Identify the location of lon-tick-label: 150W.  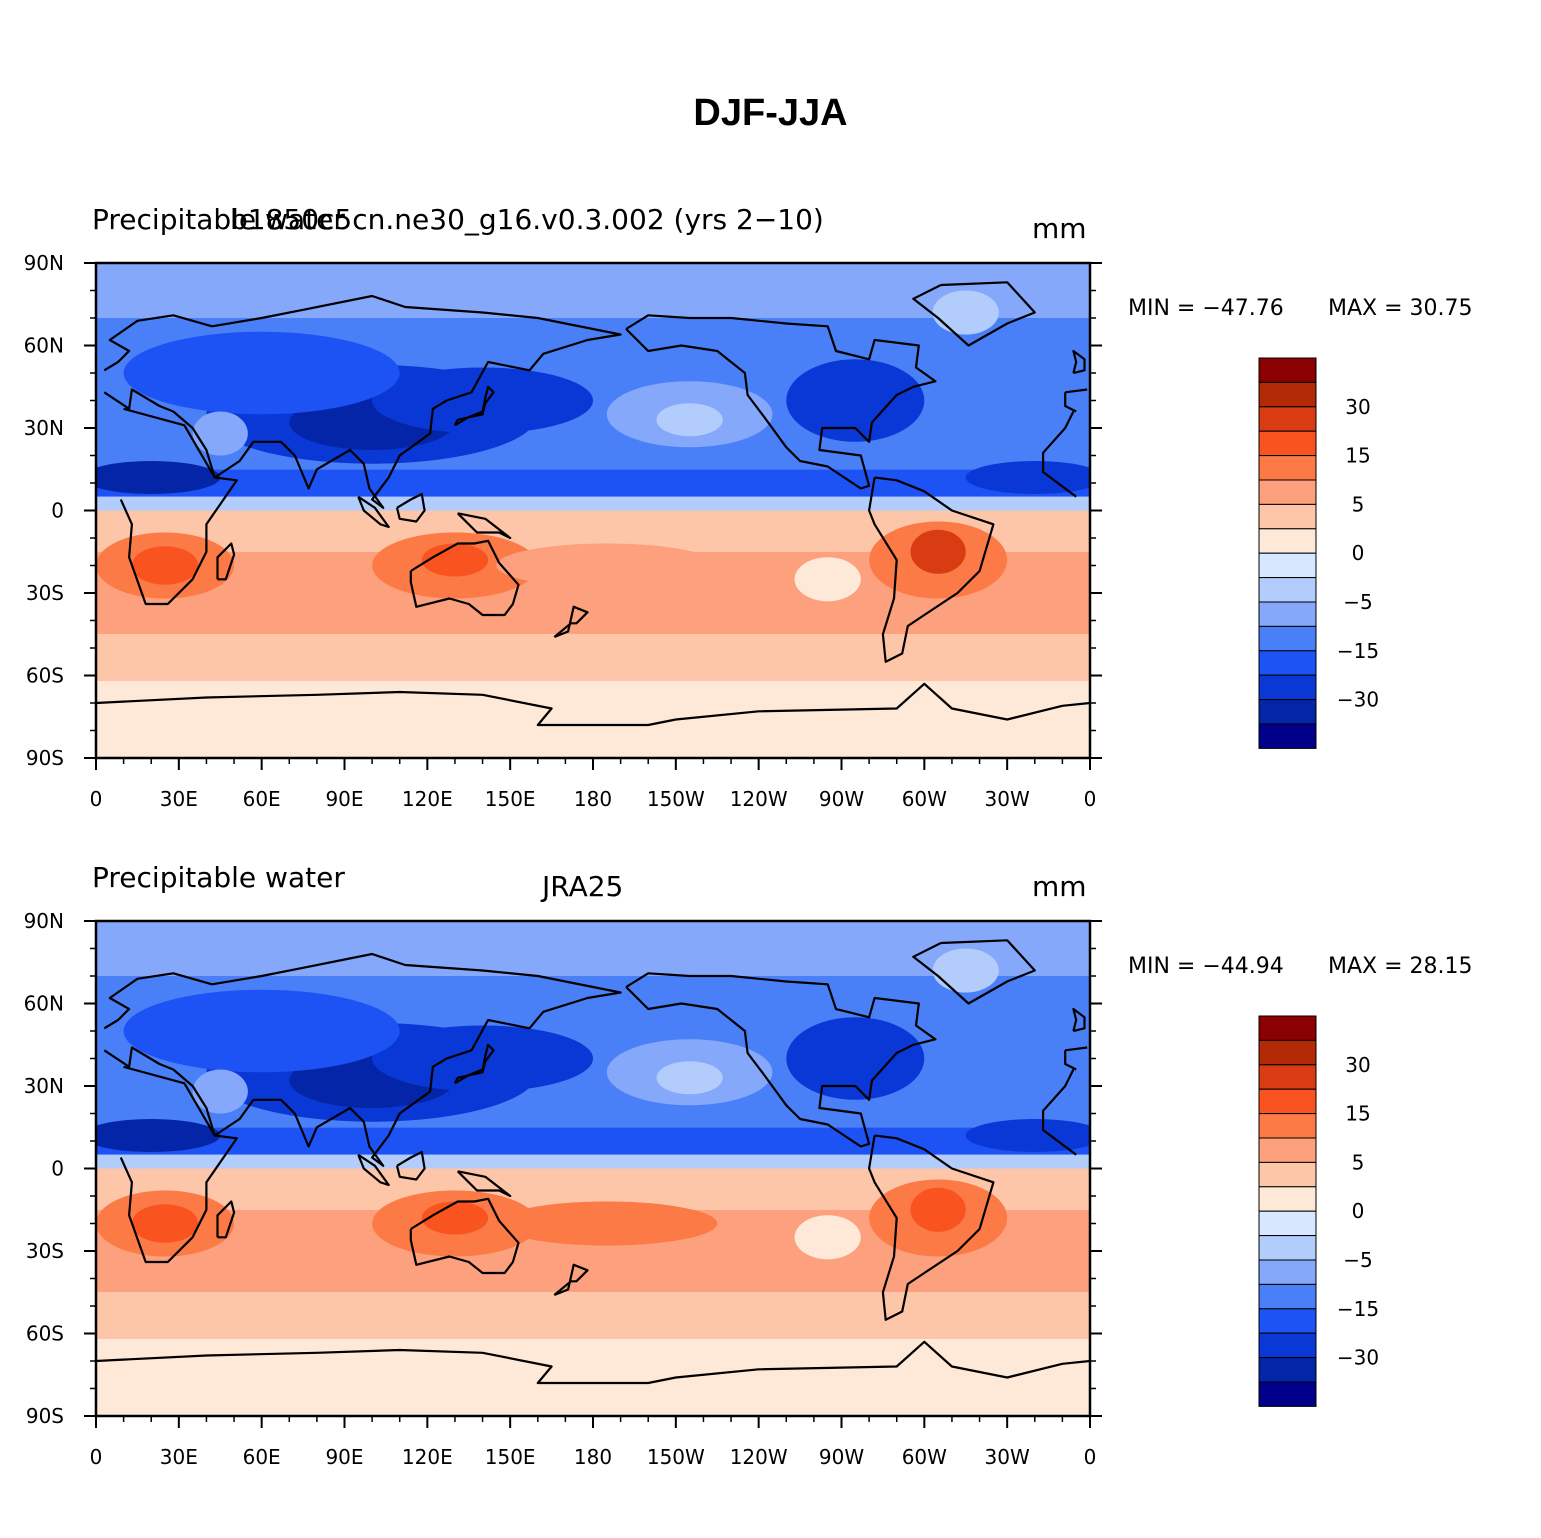
(676, 799).